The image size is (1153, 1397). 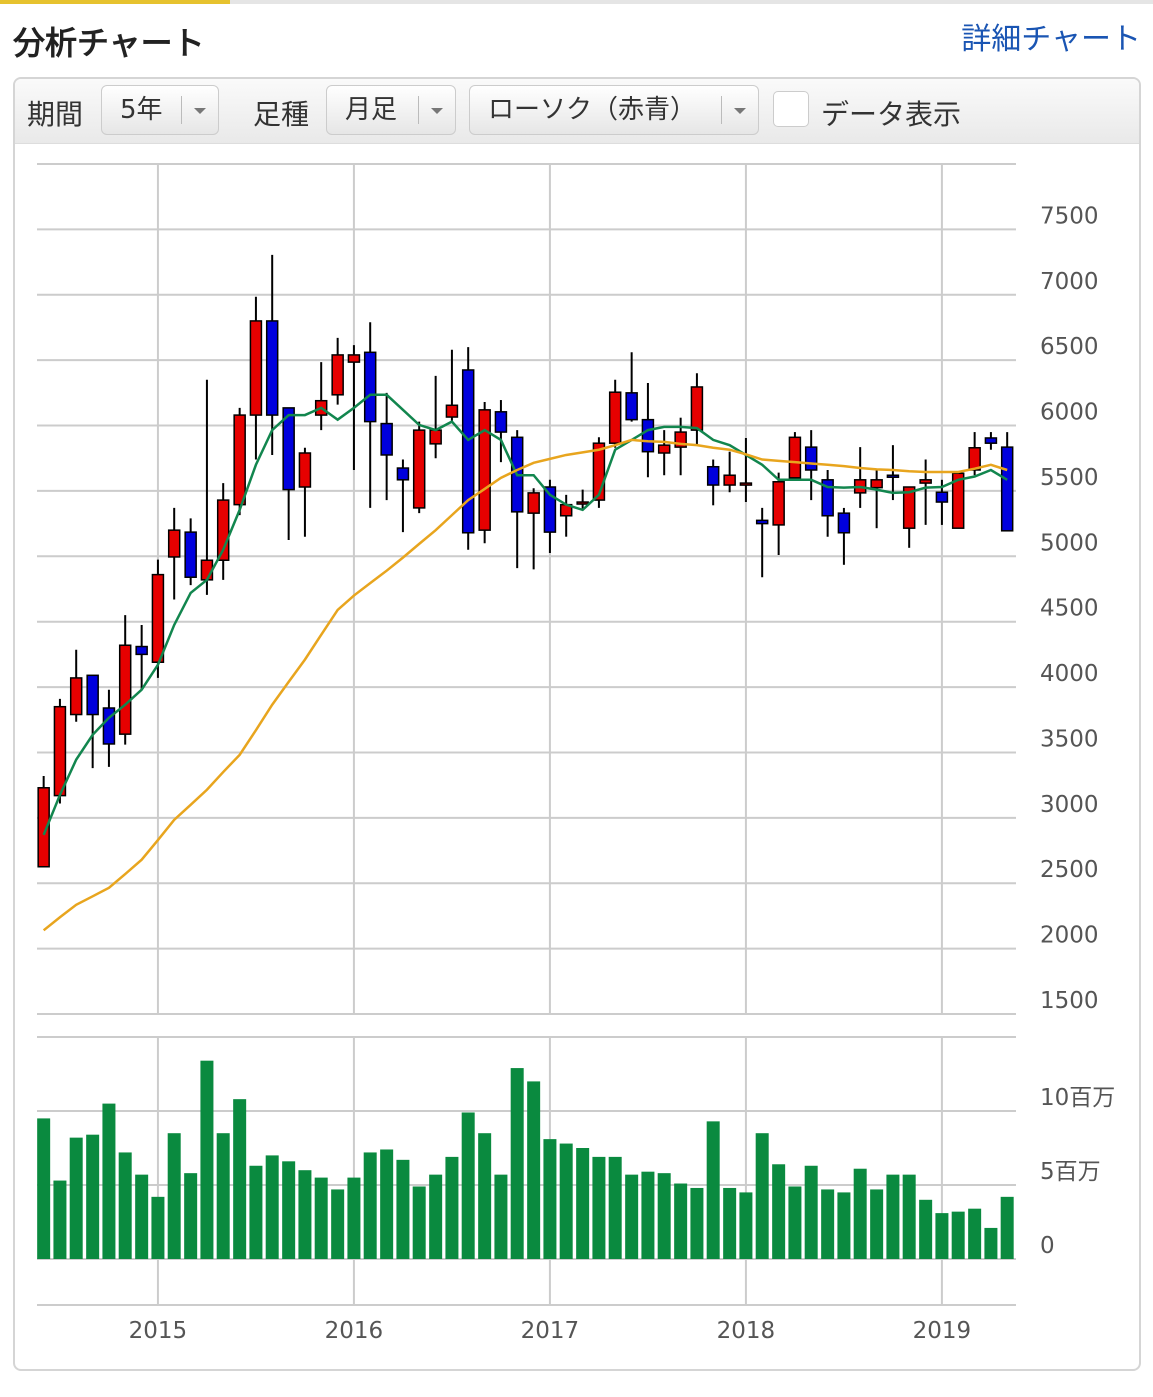 What do you see at coordinates (891, 114) in the screenshot?
I see `data-toggle-label: データ表示` at bounding box center [891, 114].